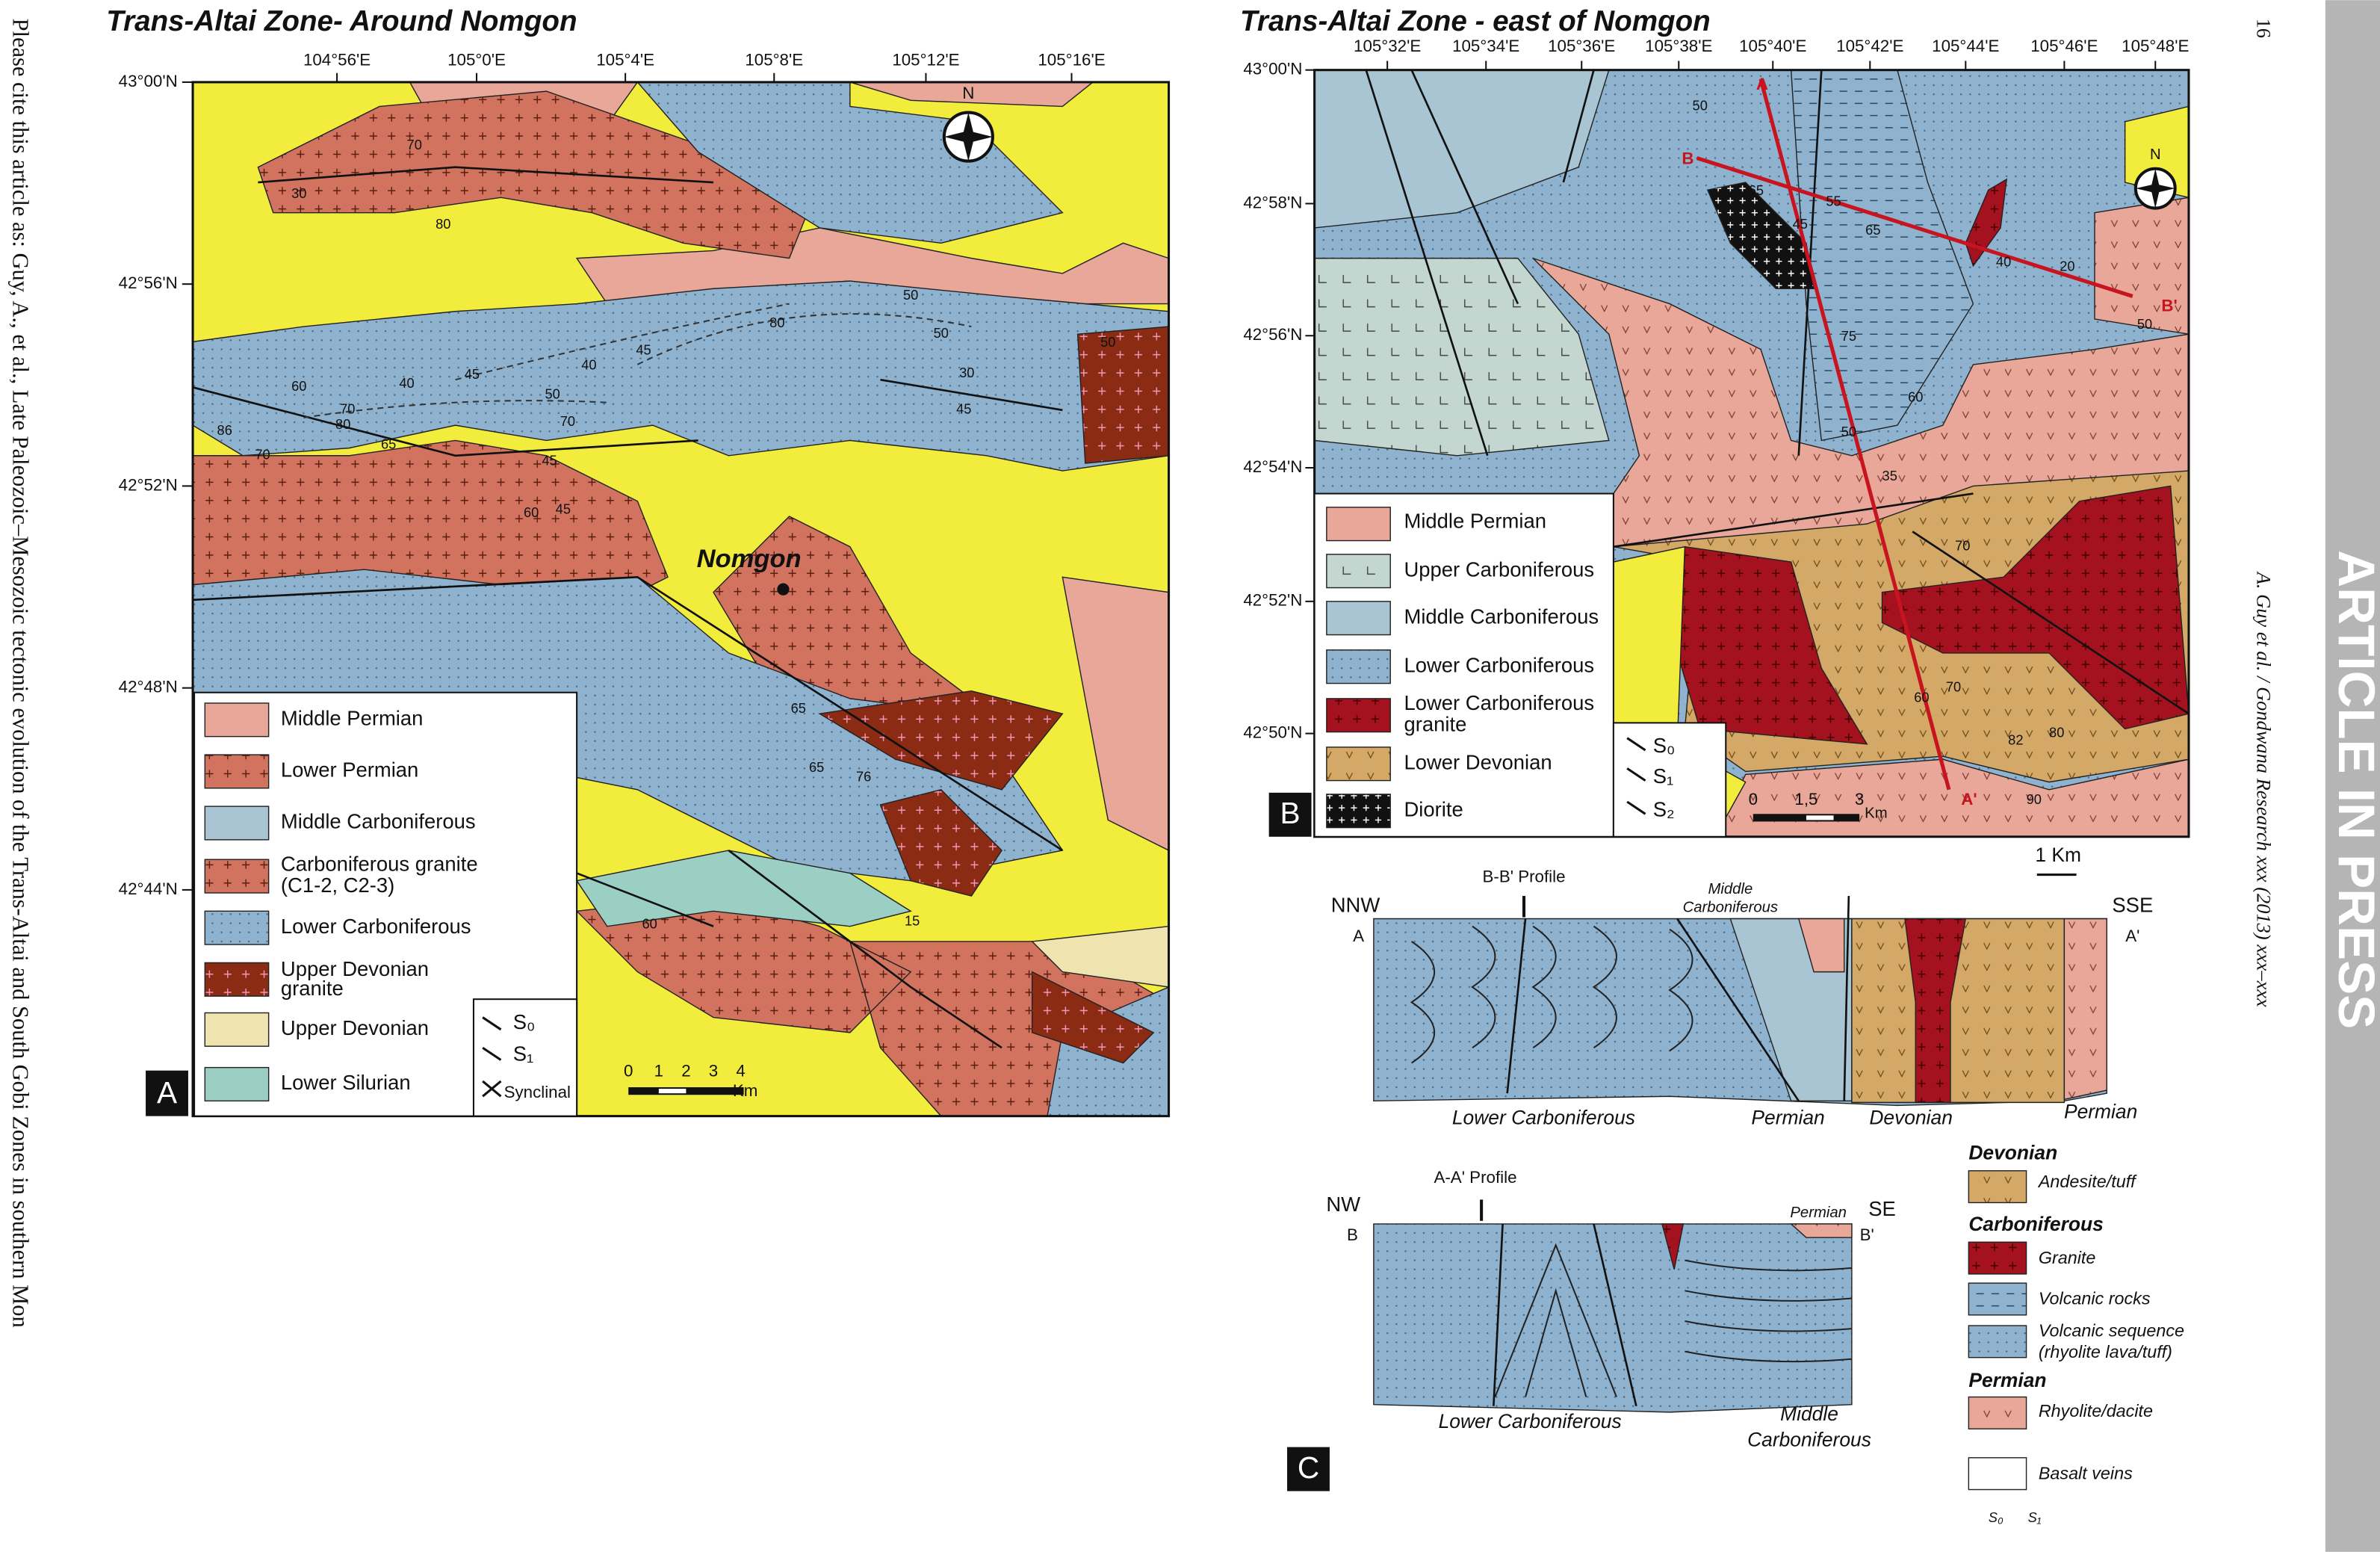 This screenshot has height=1552, width=2380. I want to click on latitude-label: 42°44'N, so click(148, 888).